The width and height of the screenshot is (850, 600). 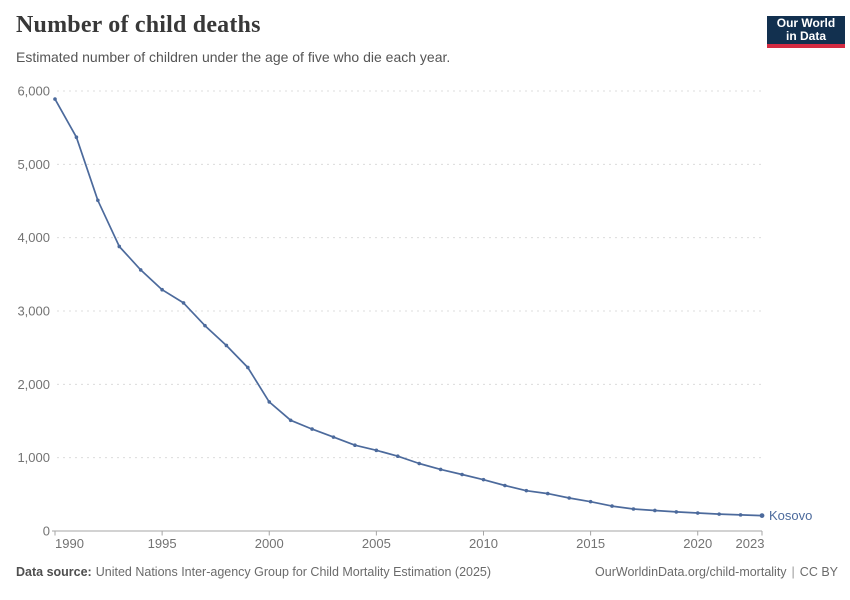 I want to click on footer-right: OurWorldinData.org/child-mortality | CC BY, so click(x=716, y=572).